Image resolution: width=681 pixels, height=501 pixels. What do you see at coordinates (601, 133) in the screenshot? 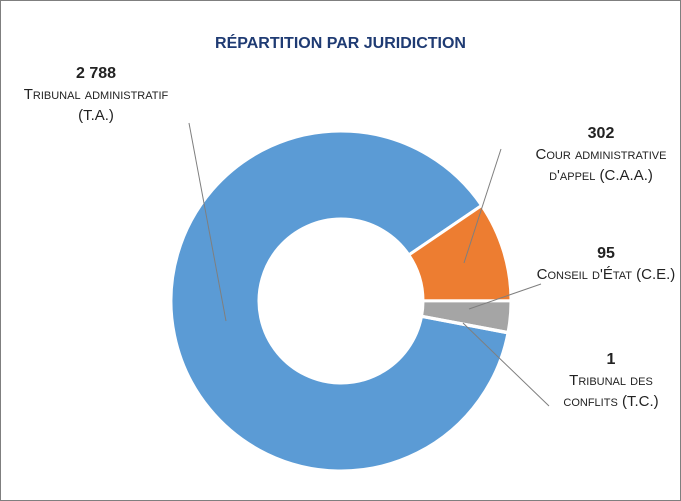
I see `value-label: 302` at bounding box center [601, 133].